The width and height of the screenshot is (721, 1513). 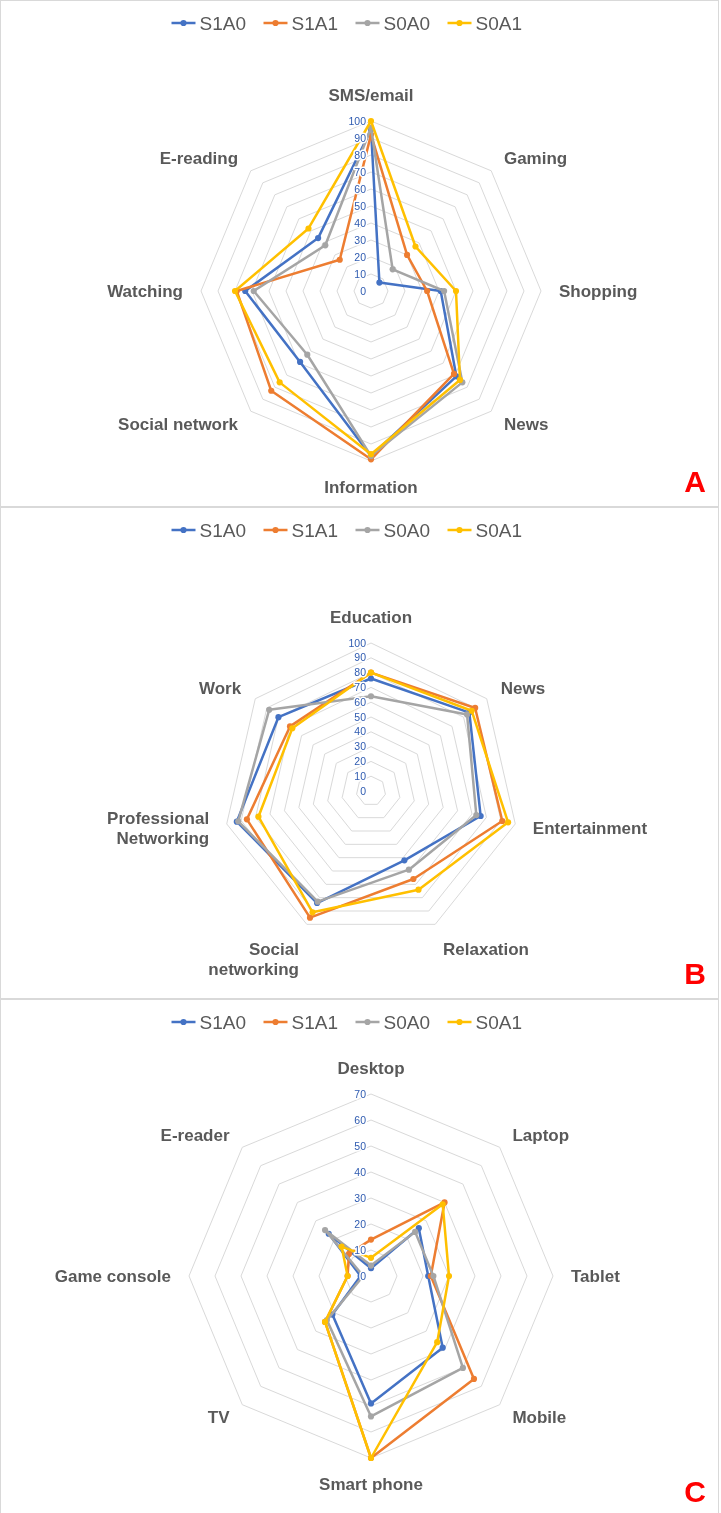 I want to click on spoke-label: Professional Networking, so click(x=158, y=828).